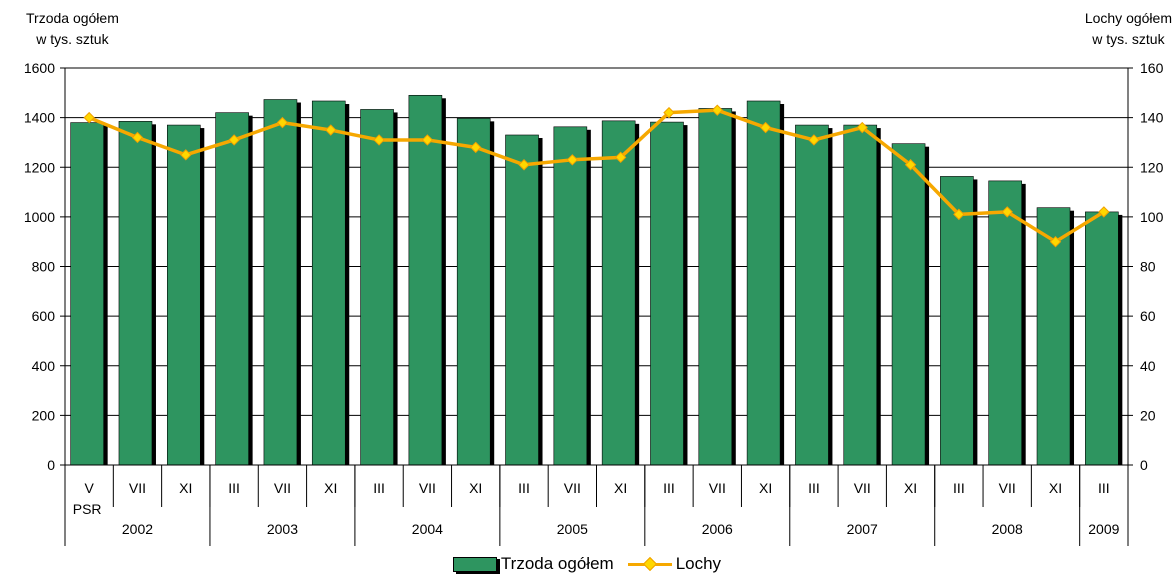  What do you see at coordinates (572, 529) in the screenshot?
I see `year-label: 2005` at bounding box center [572, 529].